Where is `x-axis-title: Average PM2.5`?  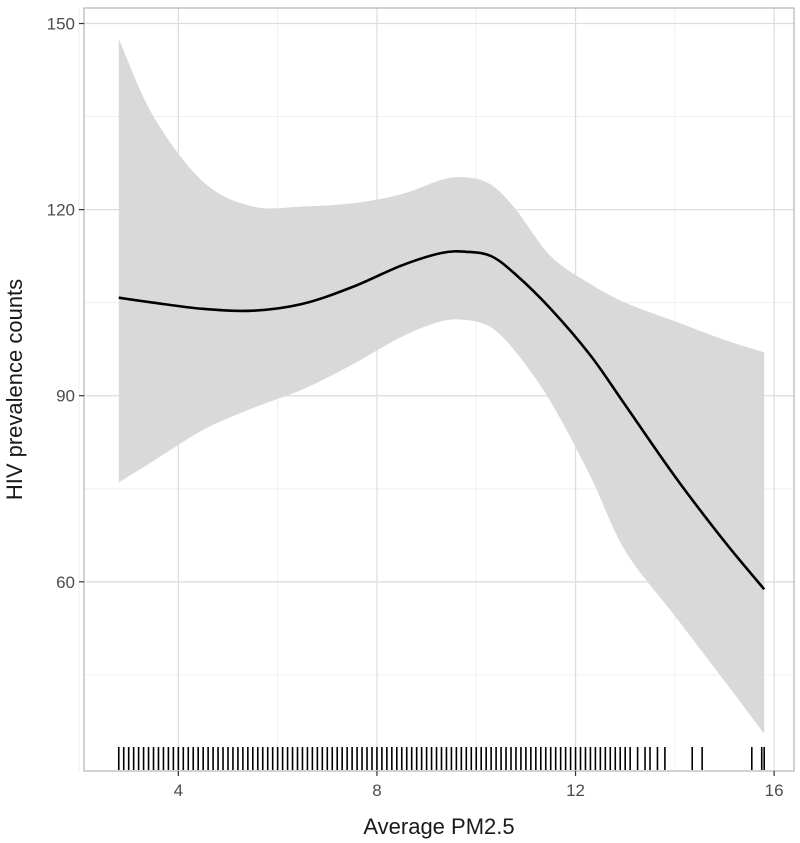 x-axis-title: Average PM2.5 is located at coordinates (438, 826).